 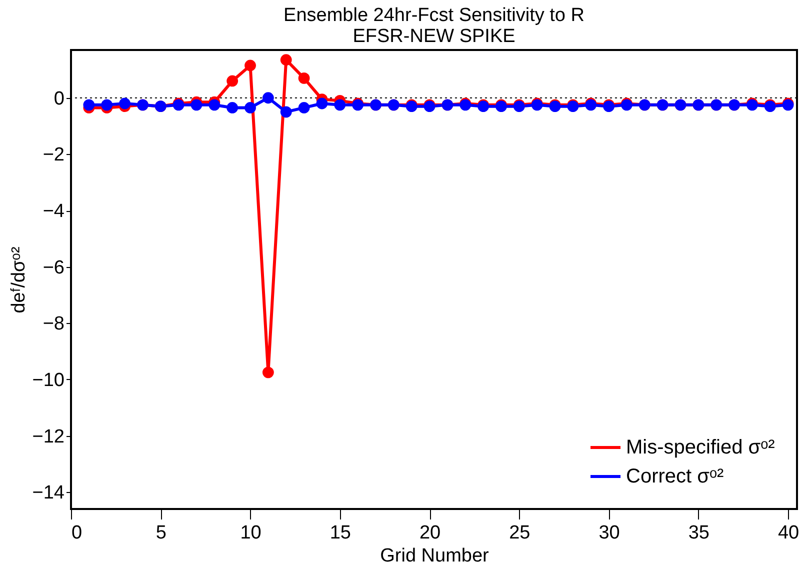 What do you see at coordinates (519, 533) in the screenshot?
I see `x-tick-label: 25` at bounding box center [519, 533].